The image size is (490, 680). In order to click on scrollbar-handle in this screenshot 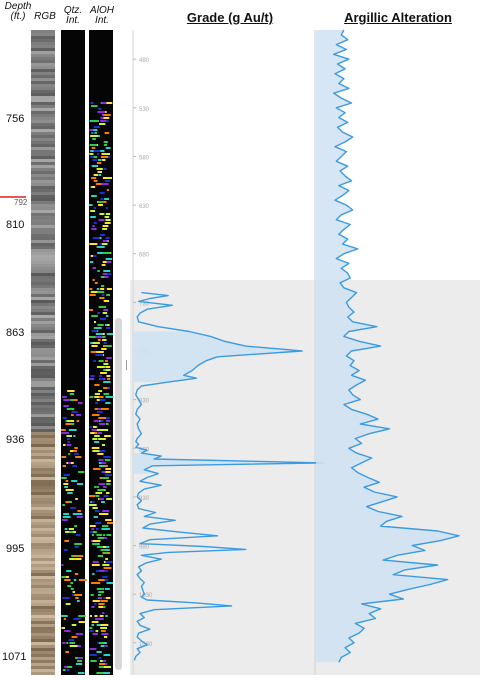, I will do `click(118, 494)`.